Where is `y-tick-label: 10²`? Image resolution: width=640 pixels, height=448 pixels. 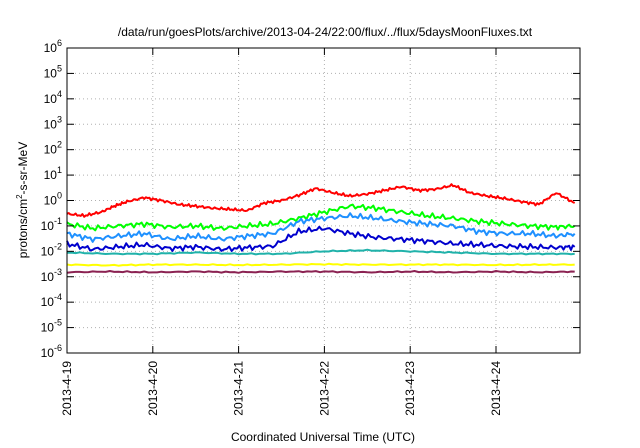
y-tick-label: 10² is located at coordinates (53, 148).